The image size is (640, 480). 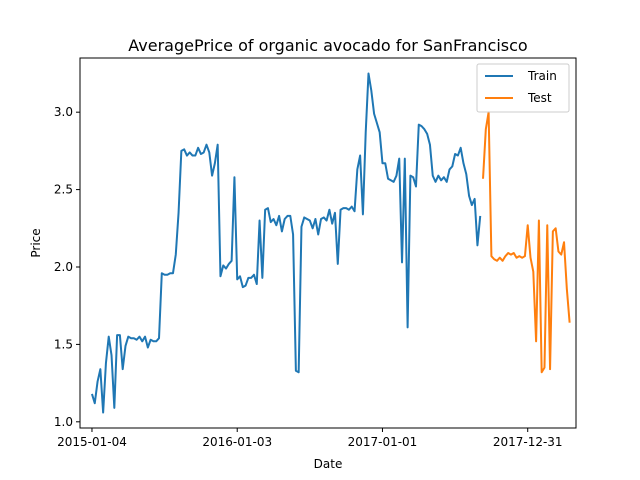 I want to click on x-tick-label: 2017-01-01, so click(x=383, y=442).